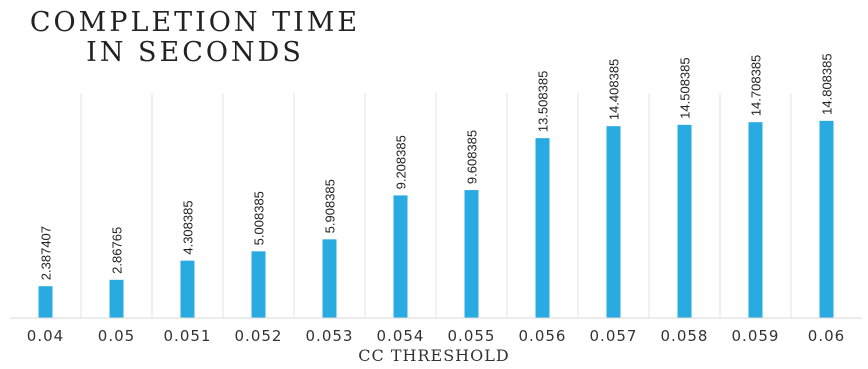 The image size is (868, 369). What do you see at coordinates (259, 336) in the screenshot?
I see `x-tick-0.052: 0.052` at bounding box center [259, 336].